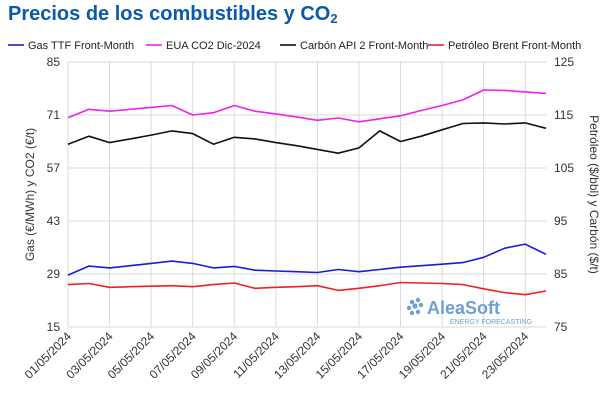 This screenshot has width=600, height=418. I want to click on y-left-tick-label: 85, so click(54, 62).